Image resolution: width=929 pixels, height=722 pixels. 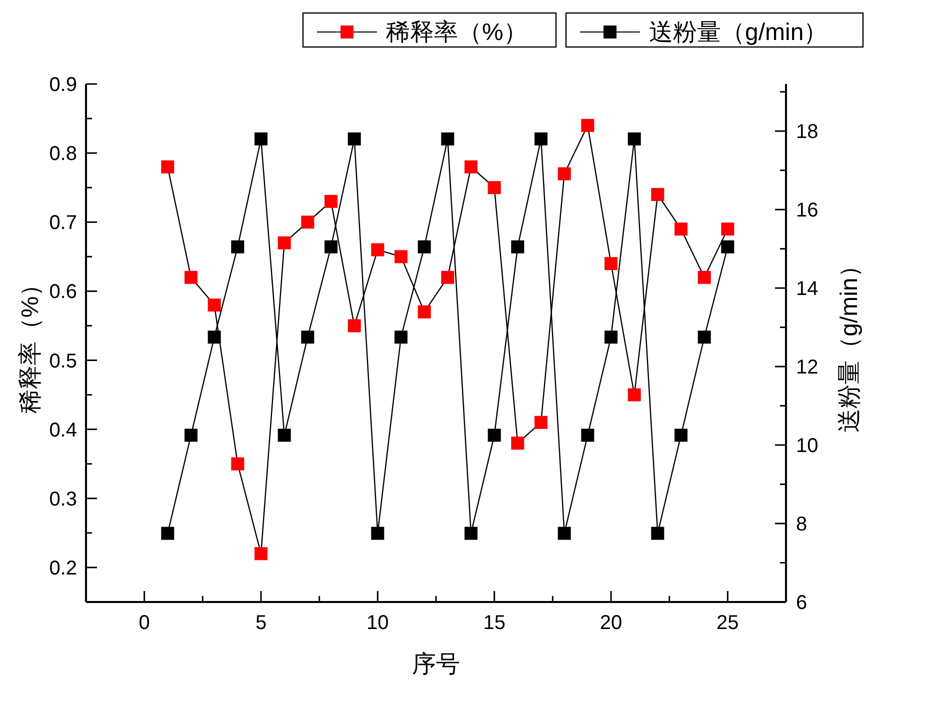 I want to click on y2-tick-label: 6, so click(x=802, y=603).